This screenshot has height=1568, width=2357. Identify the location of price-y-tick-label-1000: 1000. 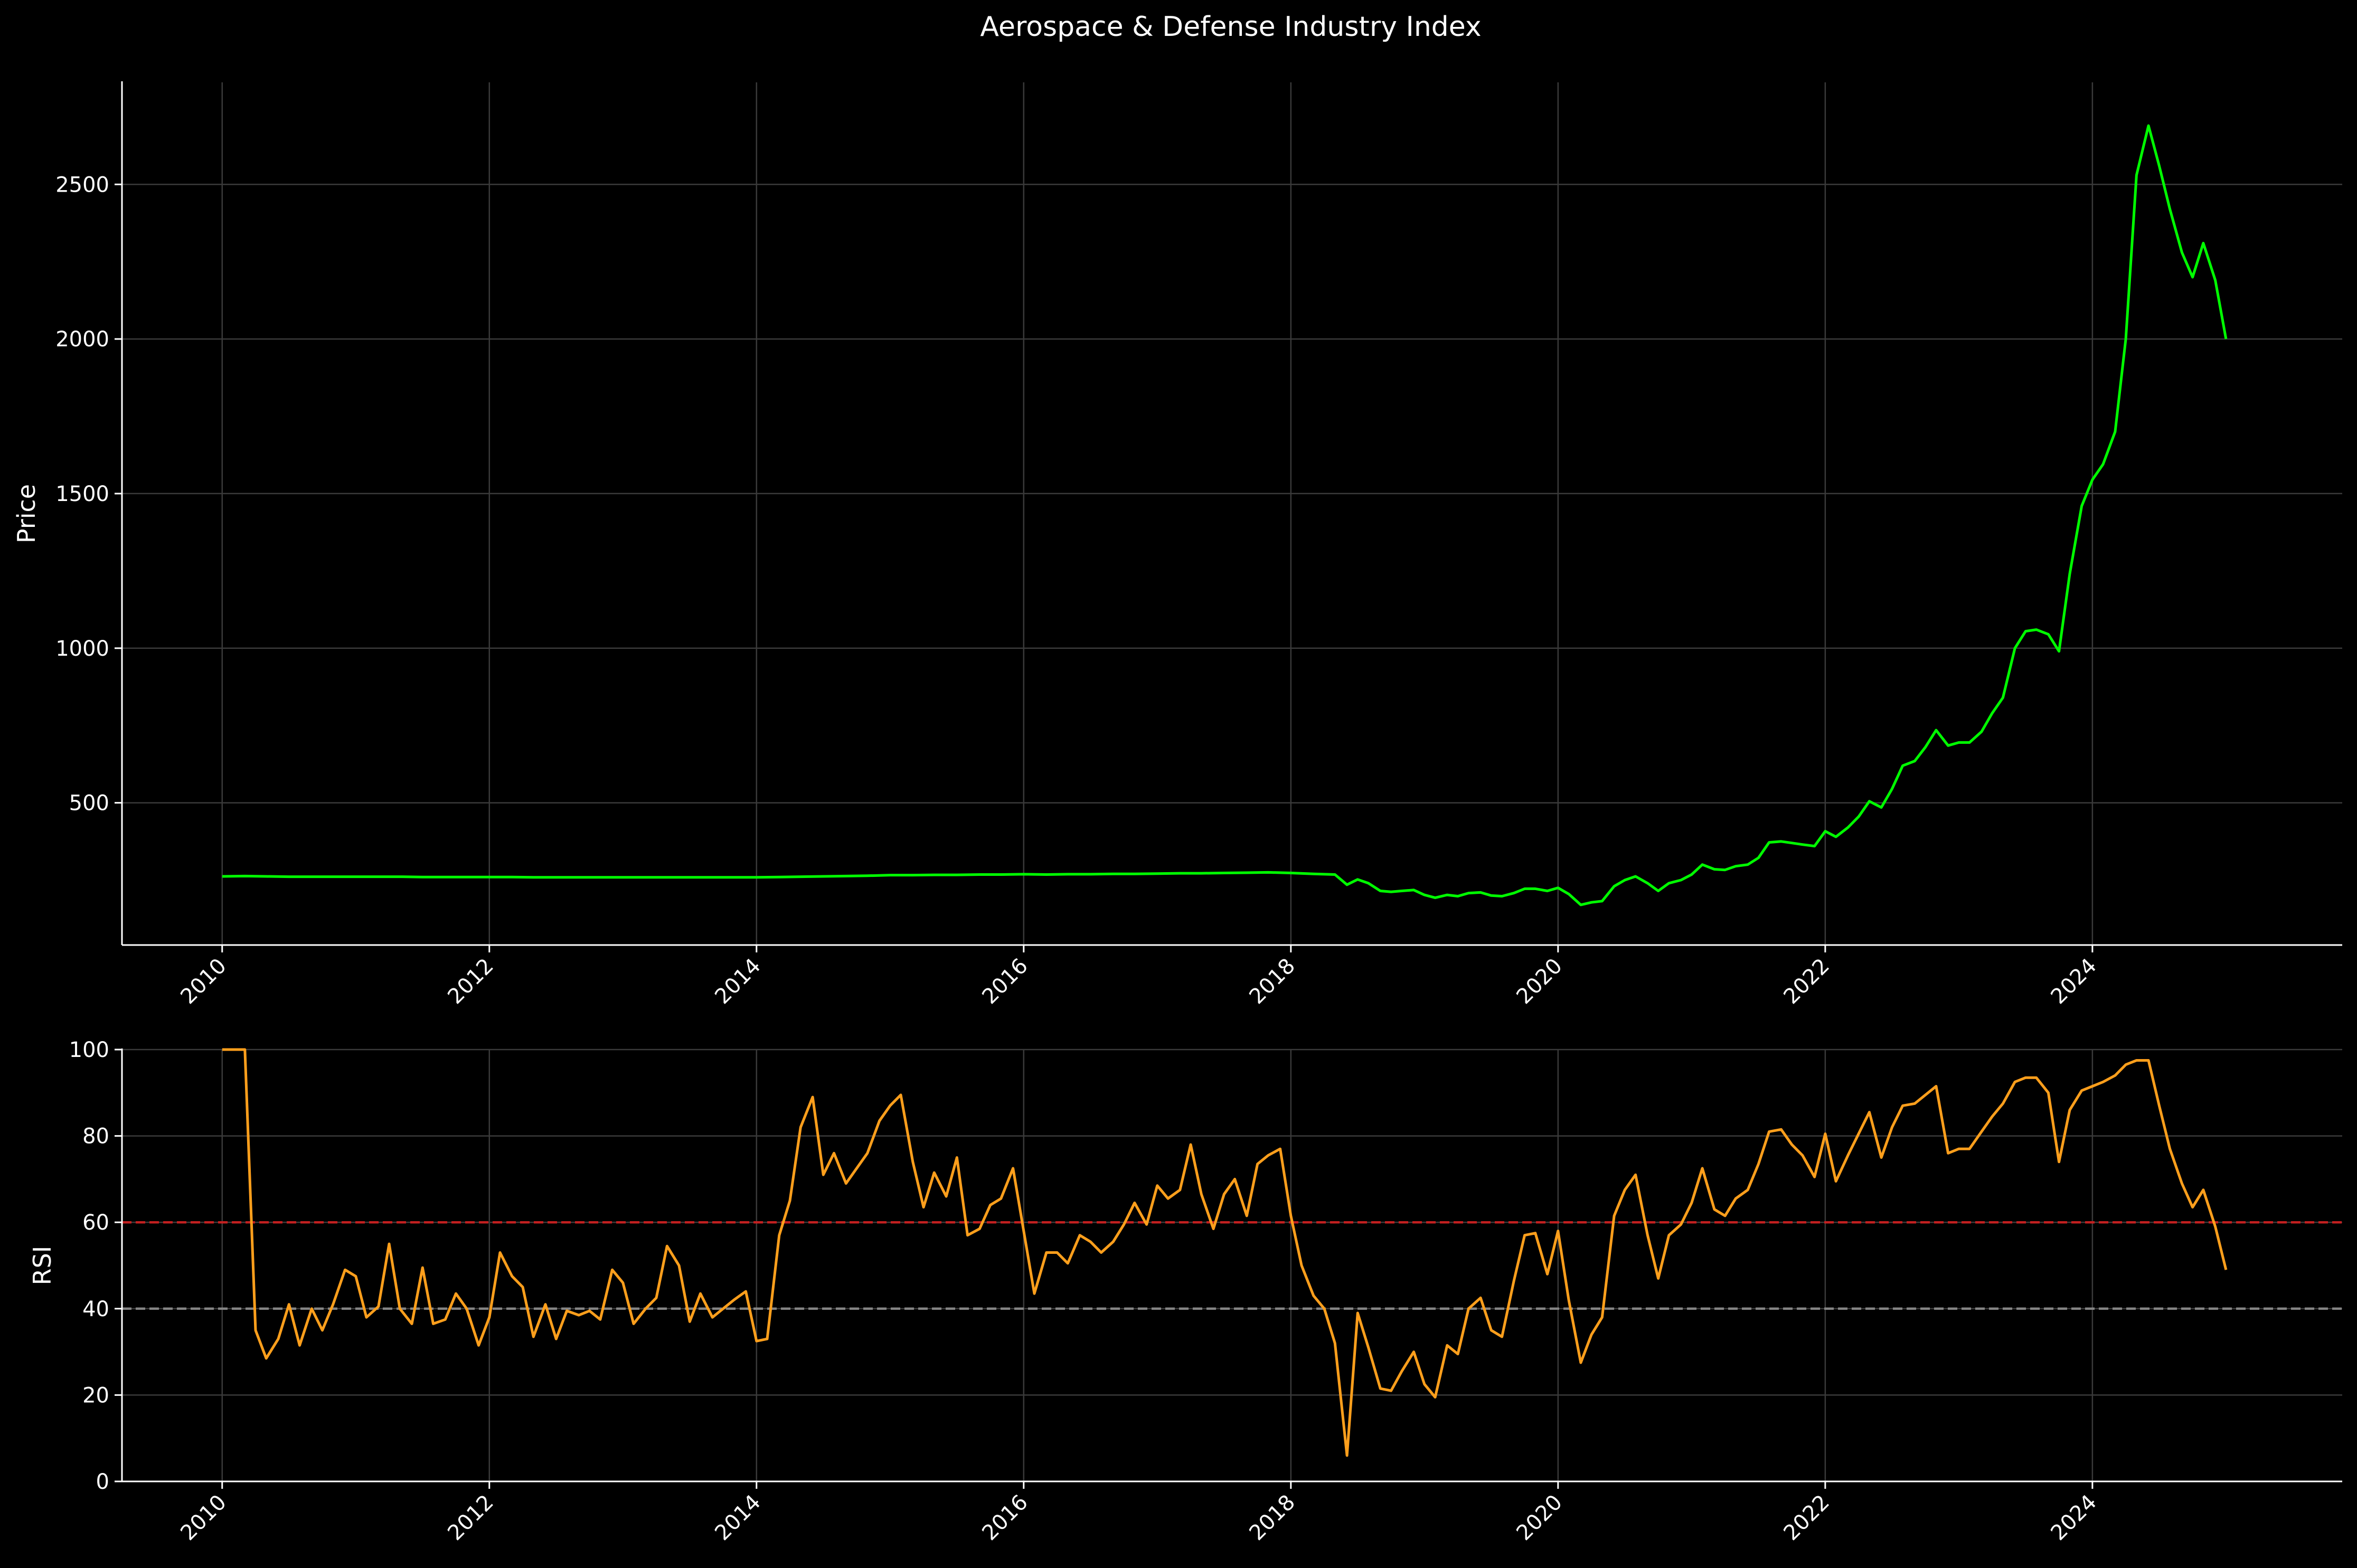
(82, 649).